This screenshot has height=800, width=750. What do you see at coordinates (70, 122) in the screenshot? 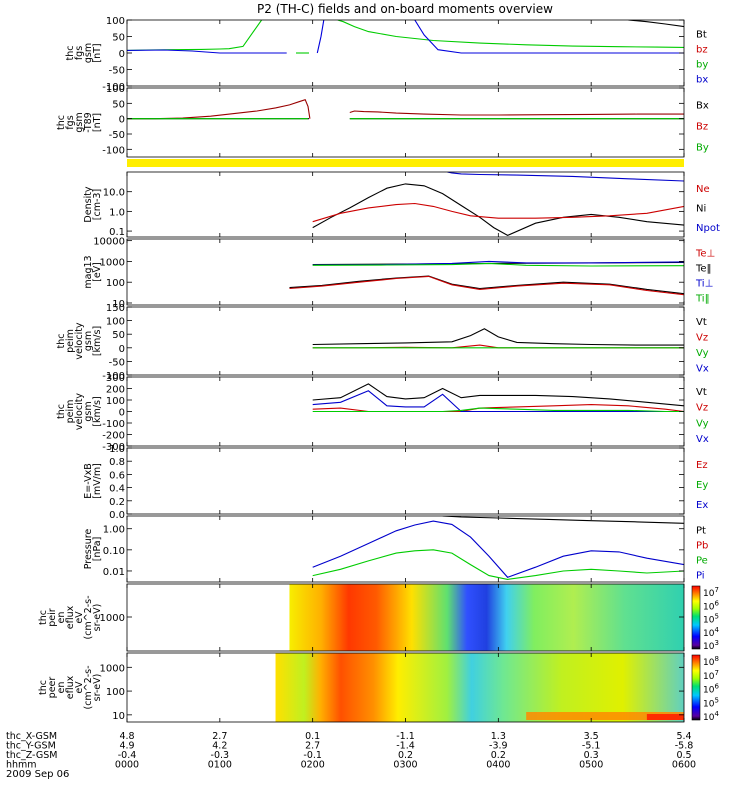
I see `y-axis-label: fgs` at bounding box center [70, 122].